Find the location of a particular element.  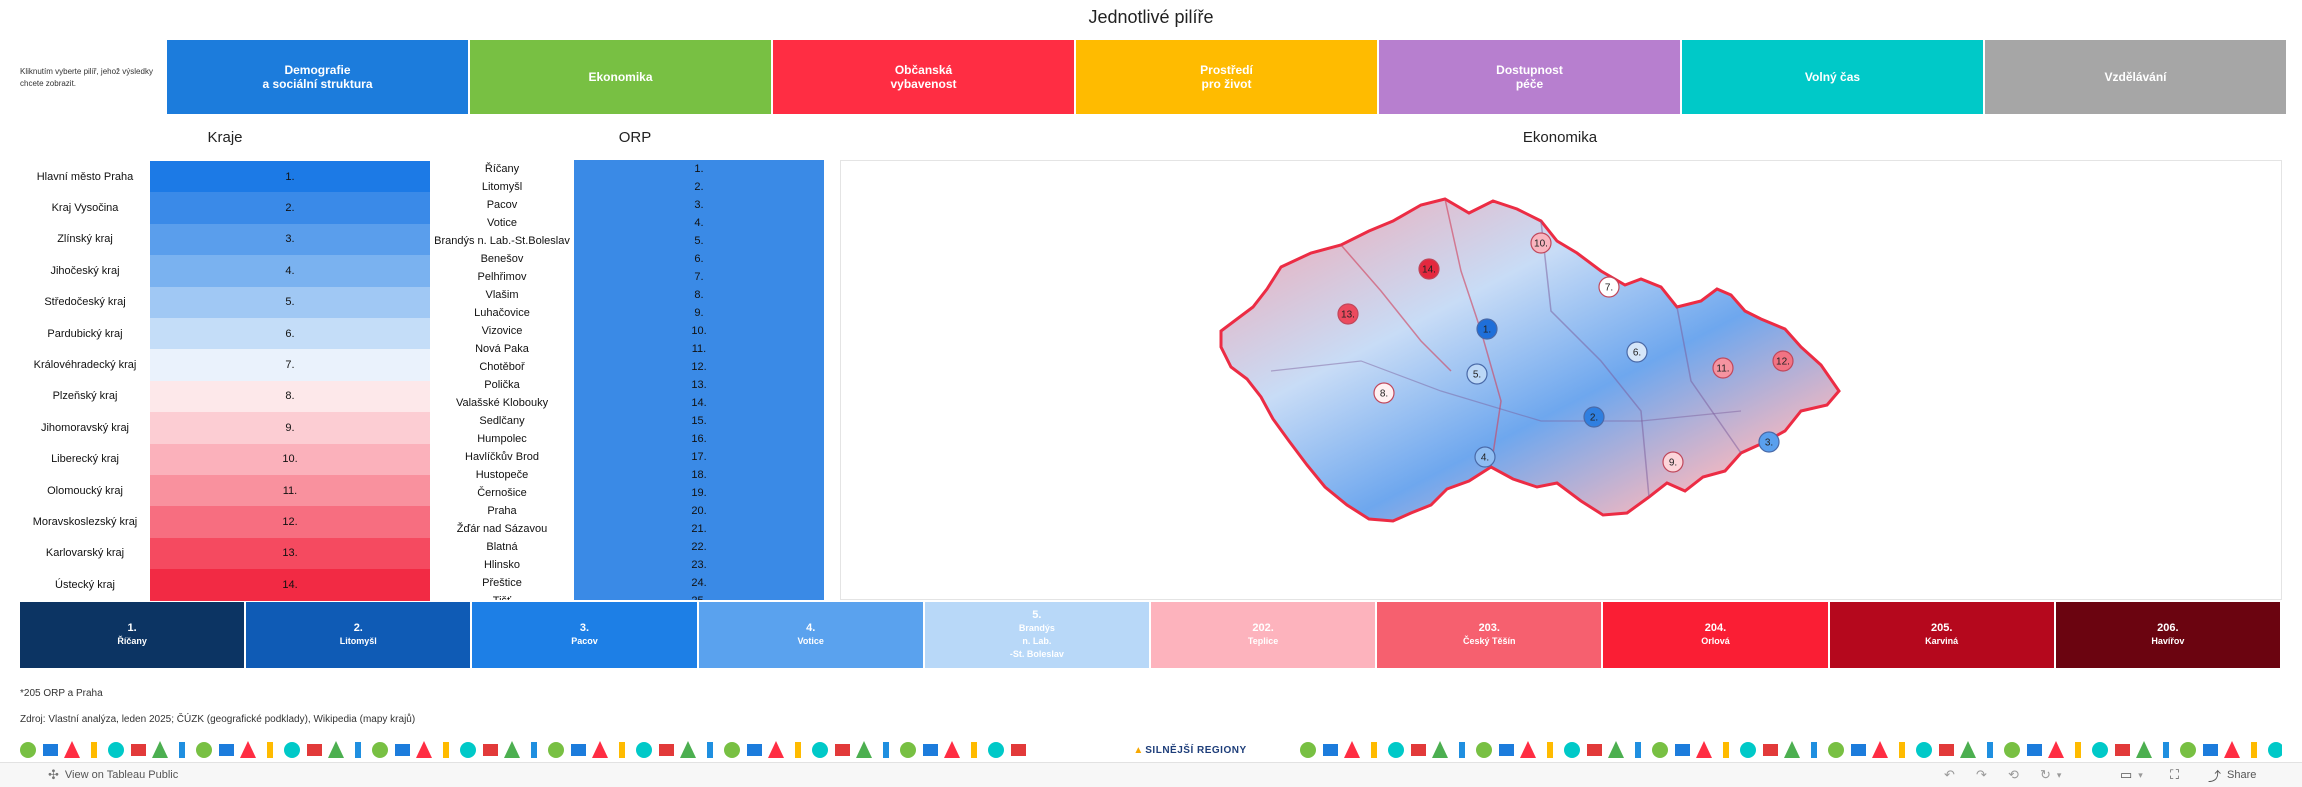

kraj-row: Olomoucký kraj 11. is located at coordinates (225, 491).